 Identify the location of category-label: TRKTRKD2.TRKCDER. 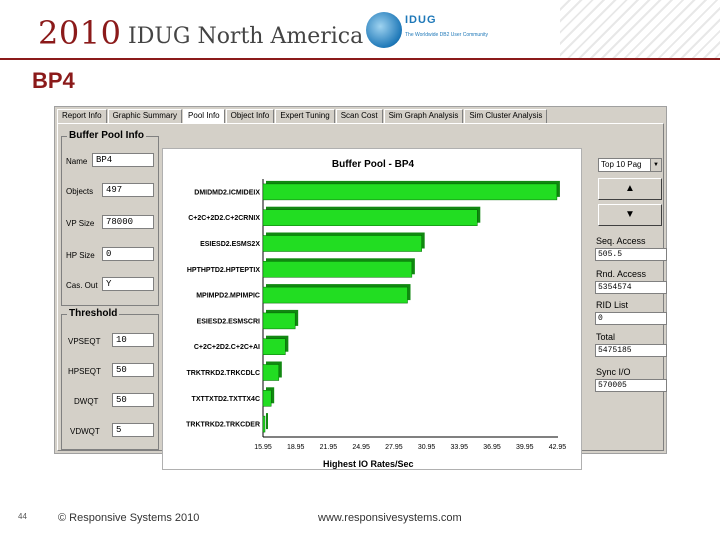
(223, 425).